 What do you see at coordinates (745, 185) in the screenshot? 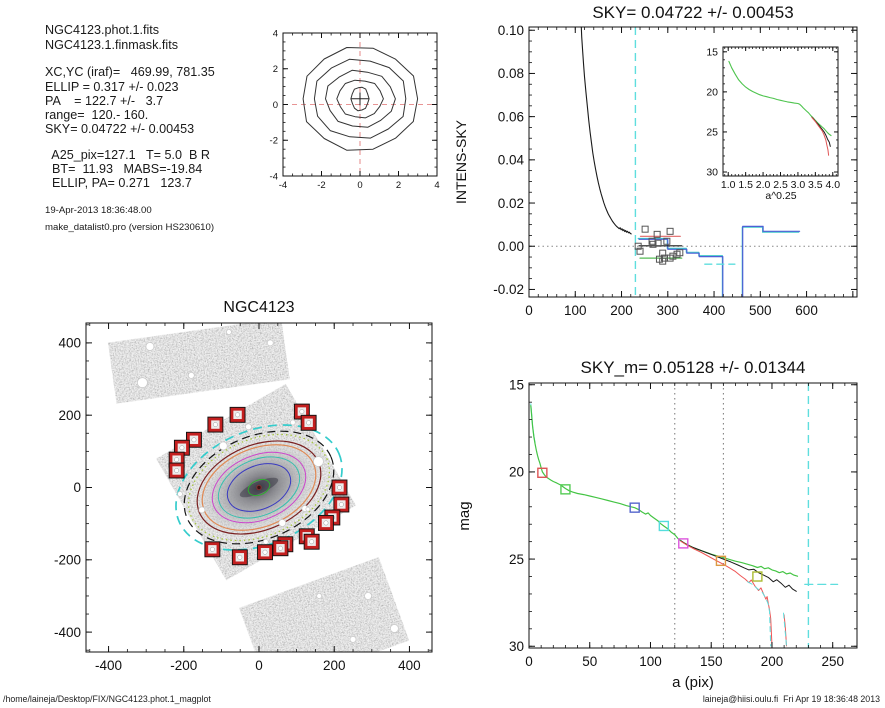
I see `x-tick-label: 1.5` at bounding box center [745, 185].